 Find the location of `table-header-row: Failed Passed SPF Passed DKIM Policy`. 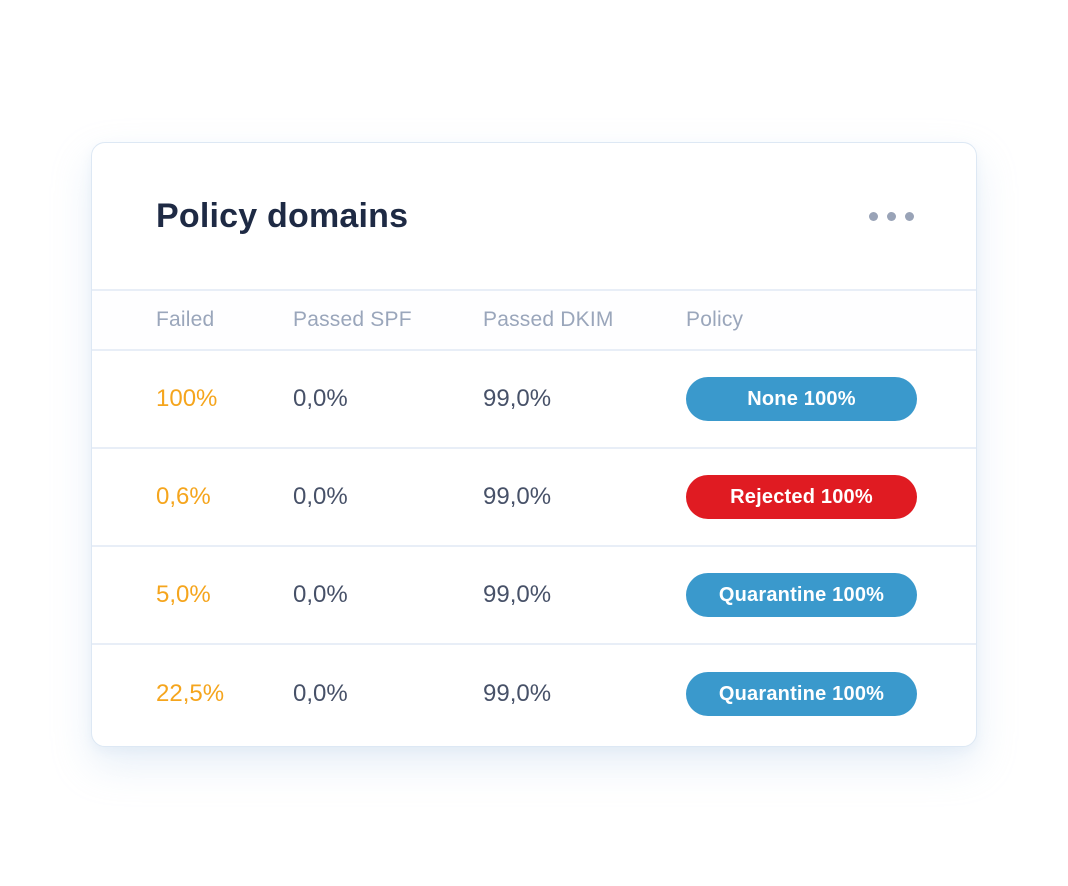

table-header-row: Failed Passed SPF Passed DKIM Policy is located at coordinates (534, 320).